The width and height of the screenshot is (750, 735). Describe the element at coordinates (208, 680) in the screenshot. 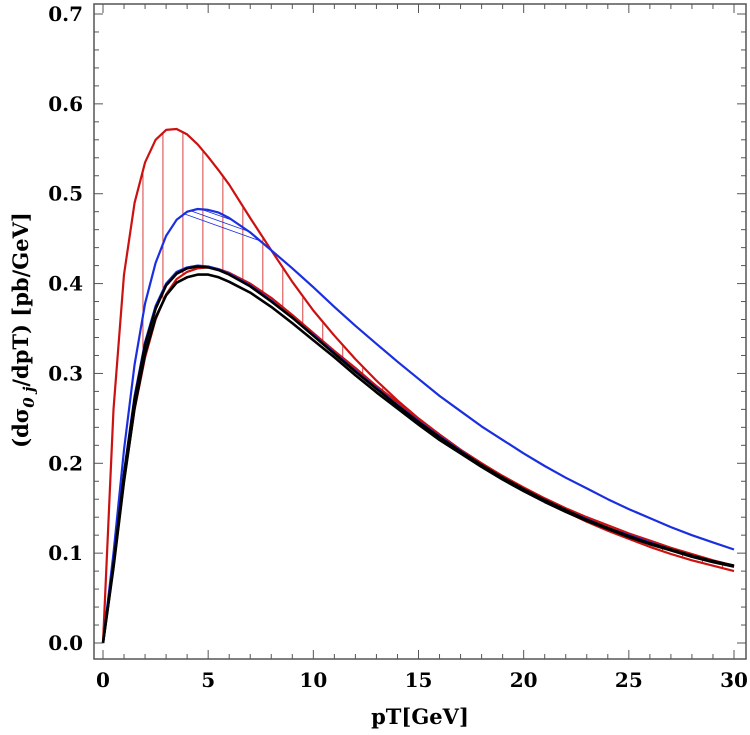

I see `x-tick-label: 5` at that location.